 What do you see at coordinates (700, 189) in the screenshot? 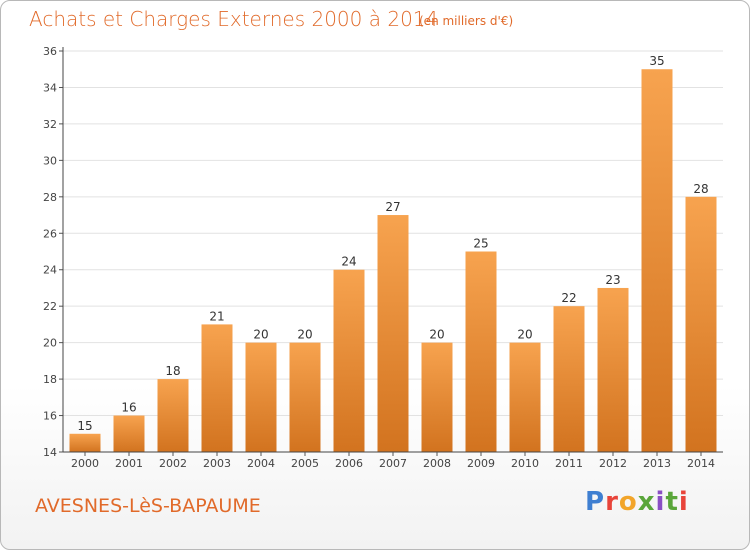
I see `value-label: 28` at bounding box center [700, 189].